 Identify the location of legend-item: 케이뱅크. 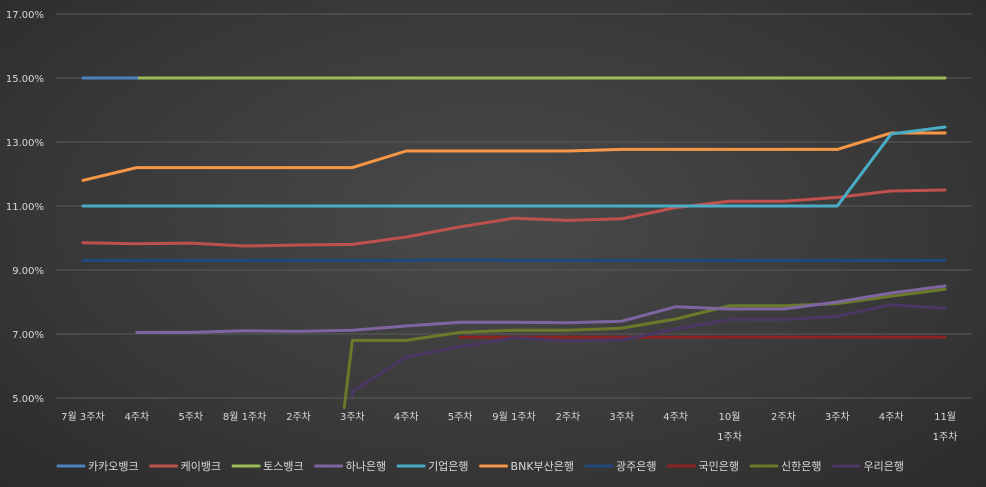
(185, 466).